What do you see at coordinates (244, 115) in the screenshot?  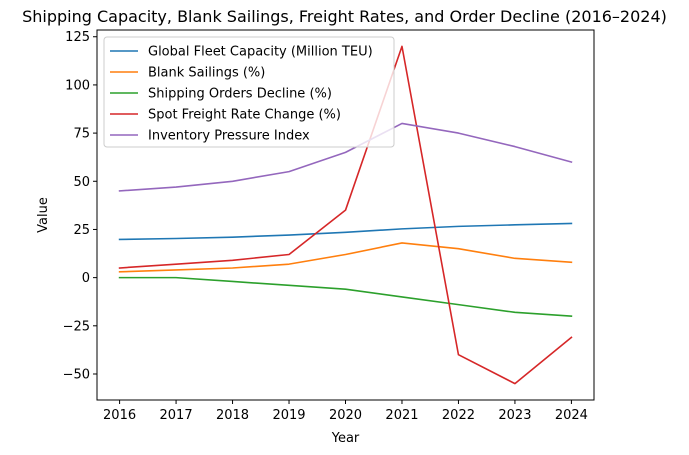 I see `legend-entry-label: Spot Freight Rate Change (%)` at bounding box center [244, 115].